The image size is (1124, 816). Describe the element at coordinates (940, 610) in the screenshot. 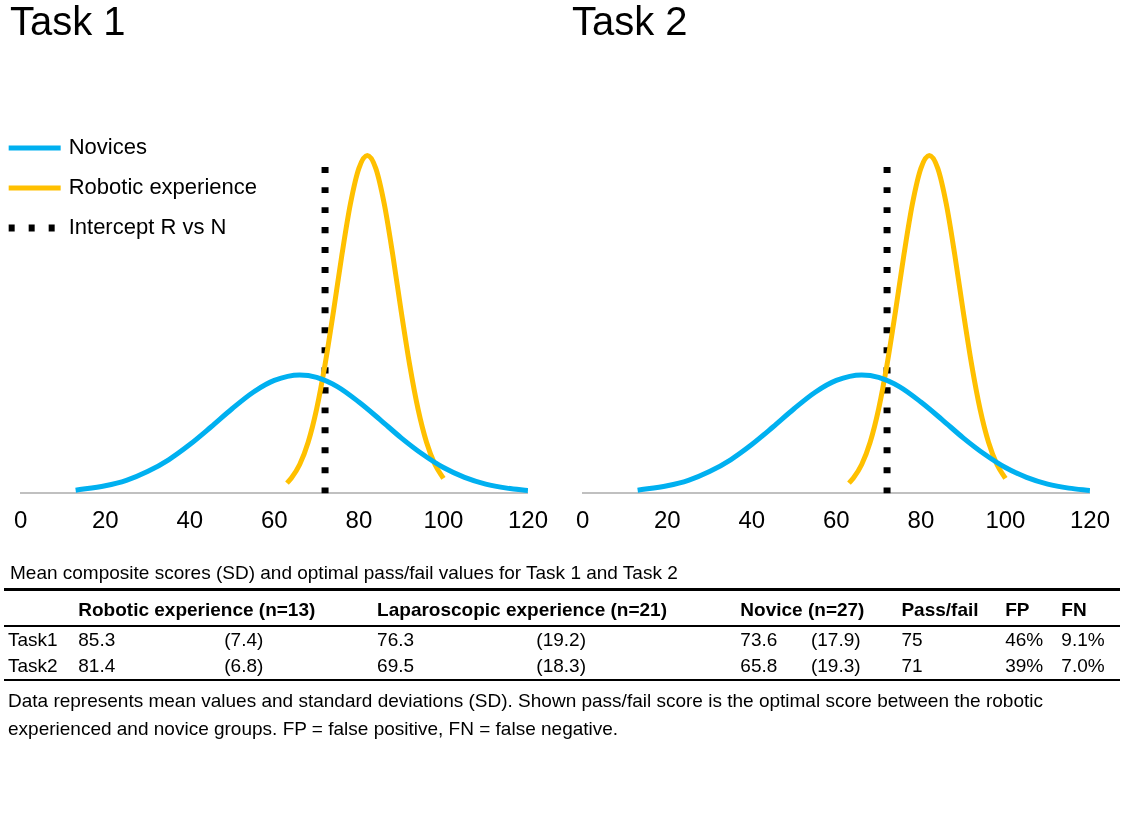

I see `text: Pass/fail` at that location.